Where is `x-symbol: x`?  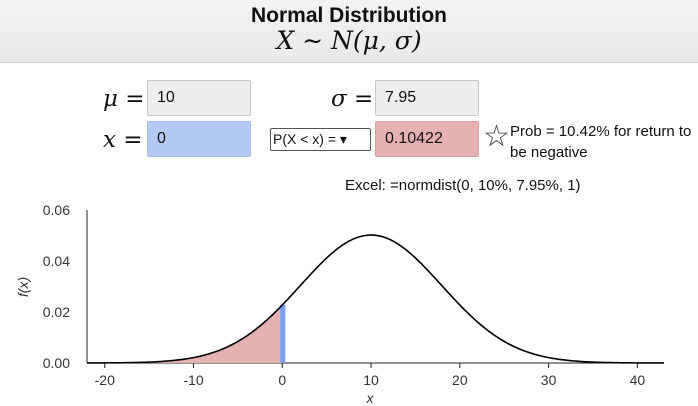 x-symbol: x is located at coordinates (109, 140).